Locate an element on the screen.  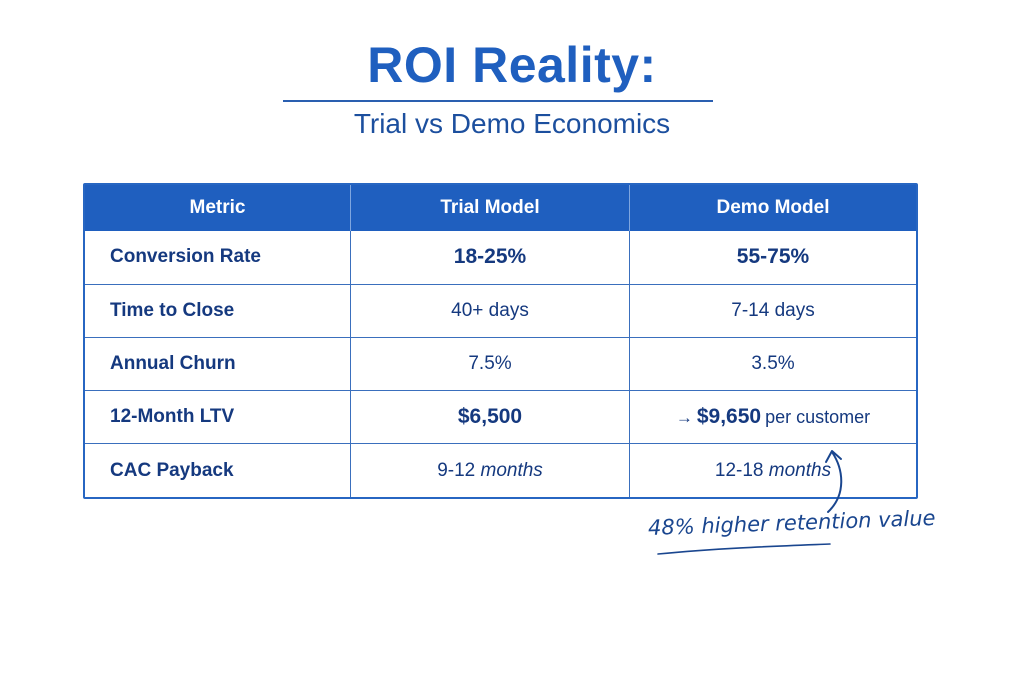
page-subtitle: Trial vs Demo Economics is located at coordinates (512, 123).